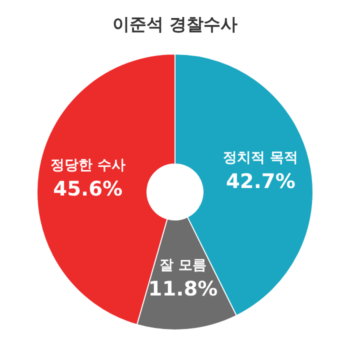  Describe the element at coordinates (183, 288) in the screenshot. I see `data-label: 11.8%` at that location.